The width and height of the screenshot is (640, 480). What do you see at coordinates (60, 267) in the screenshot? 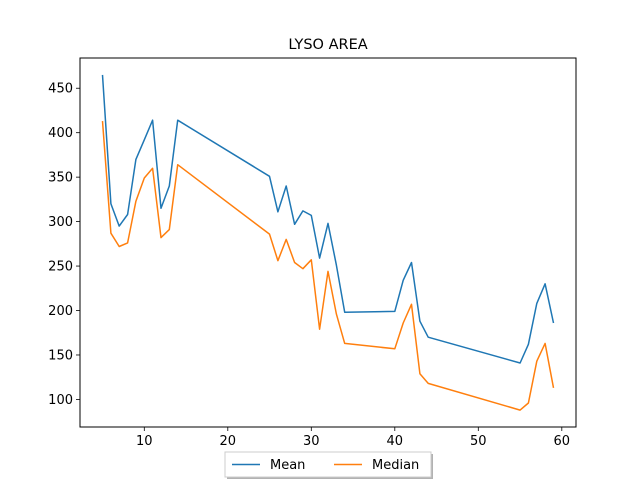
I see `y-tick-label: 250` at bounding box center [60, 267].